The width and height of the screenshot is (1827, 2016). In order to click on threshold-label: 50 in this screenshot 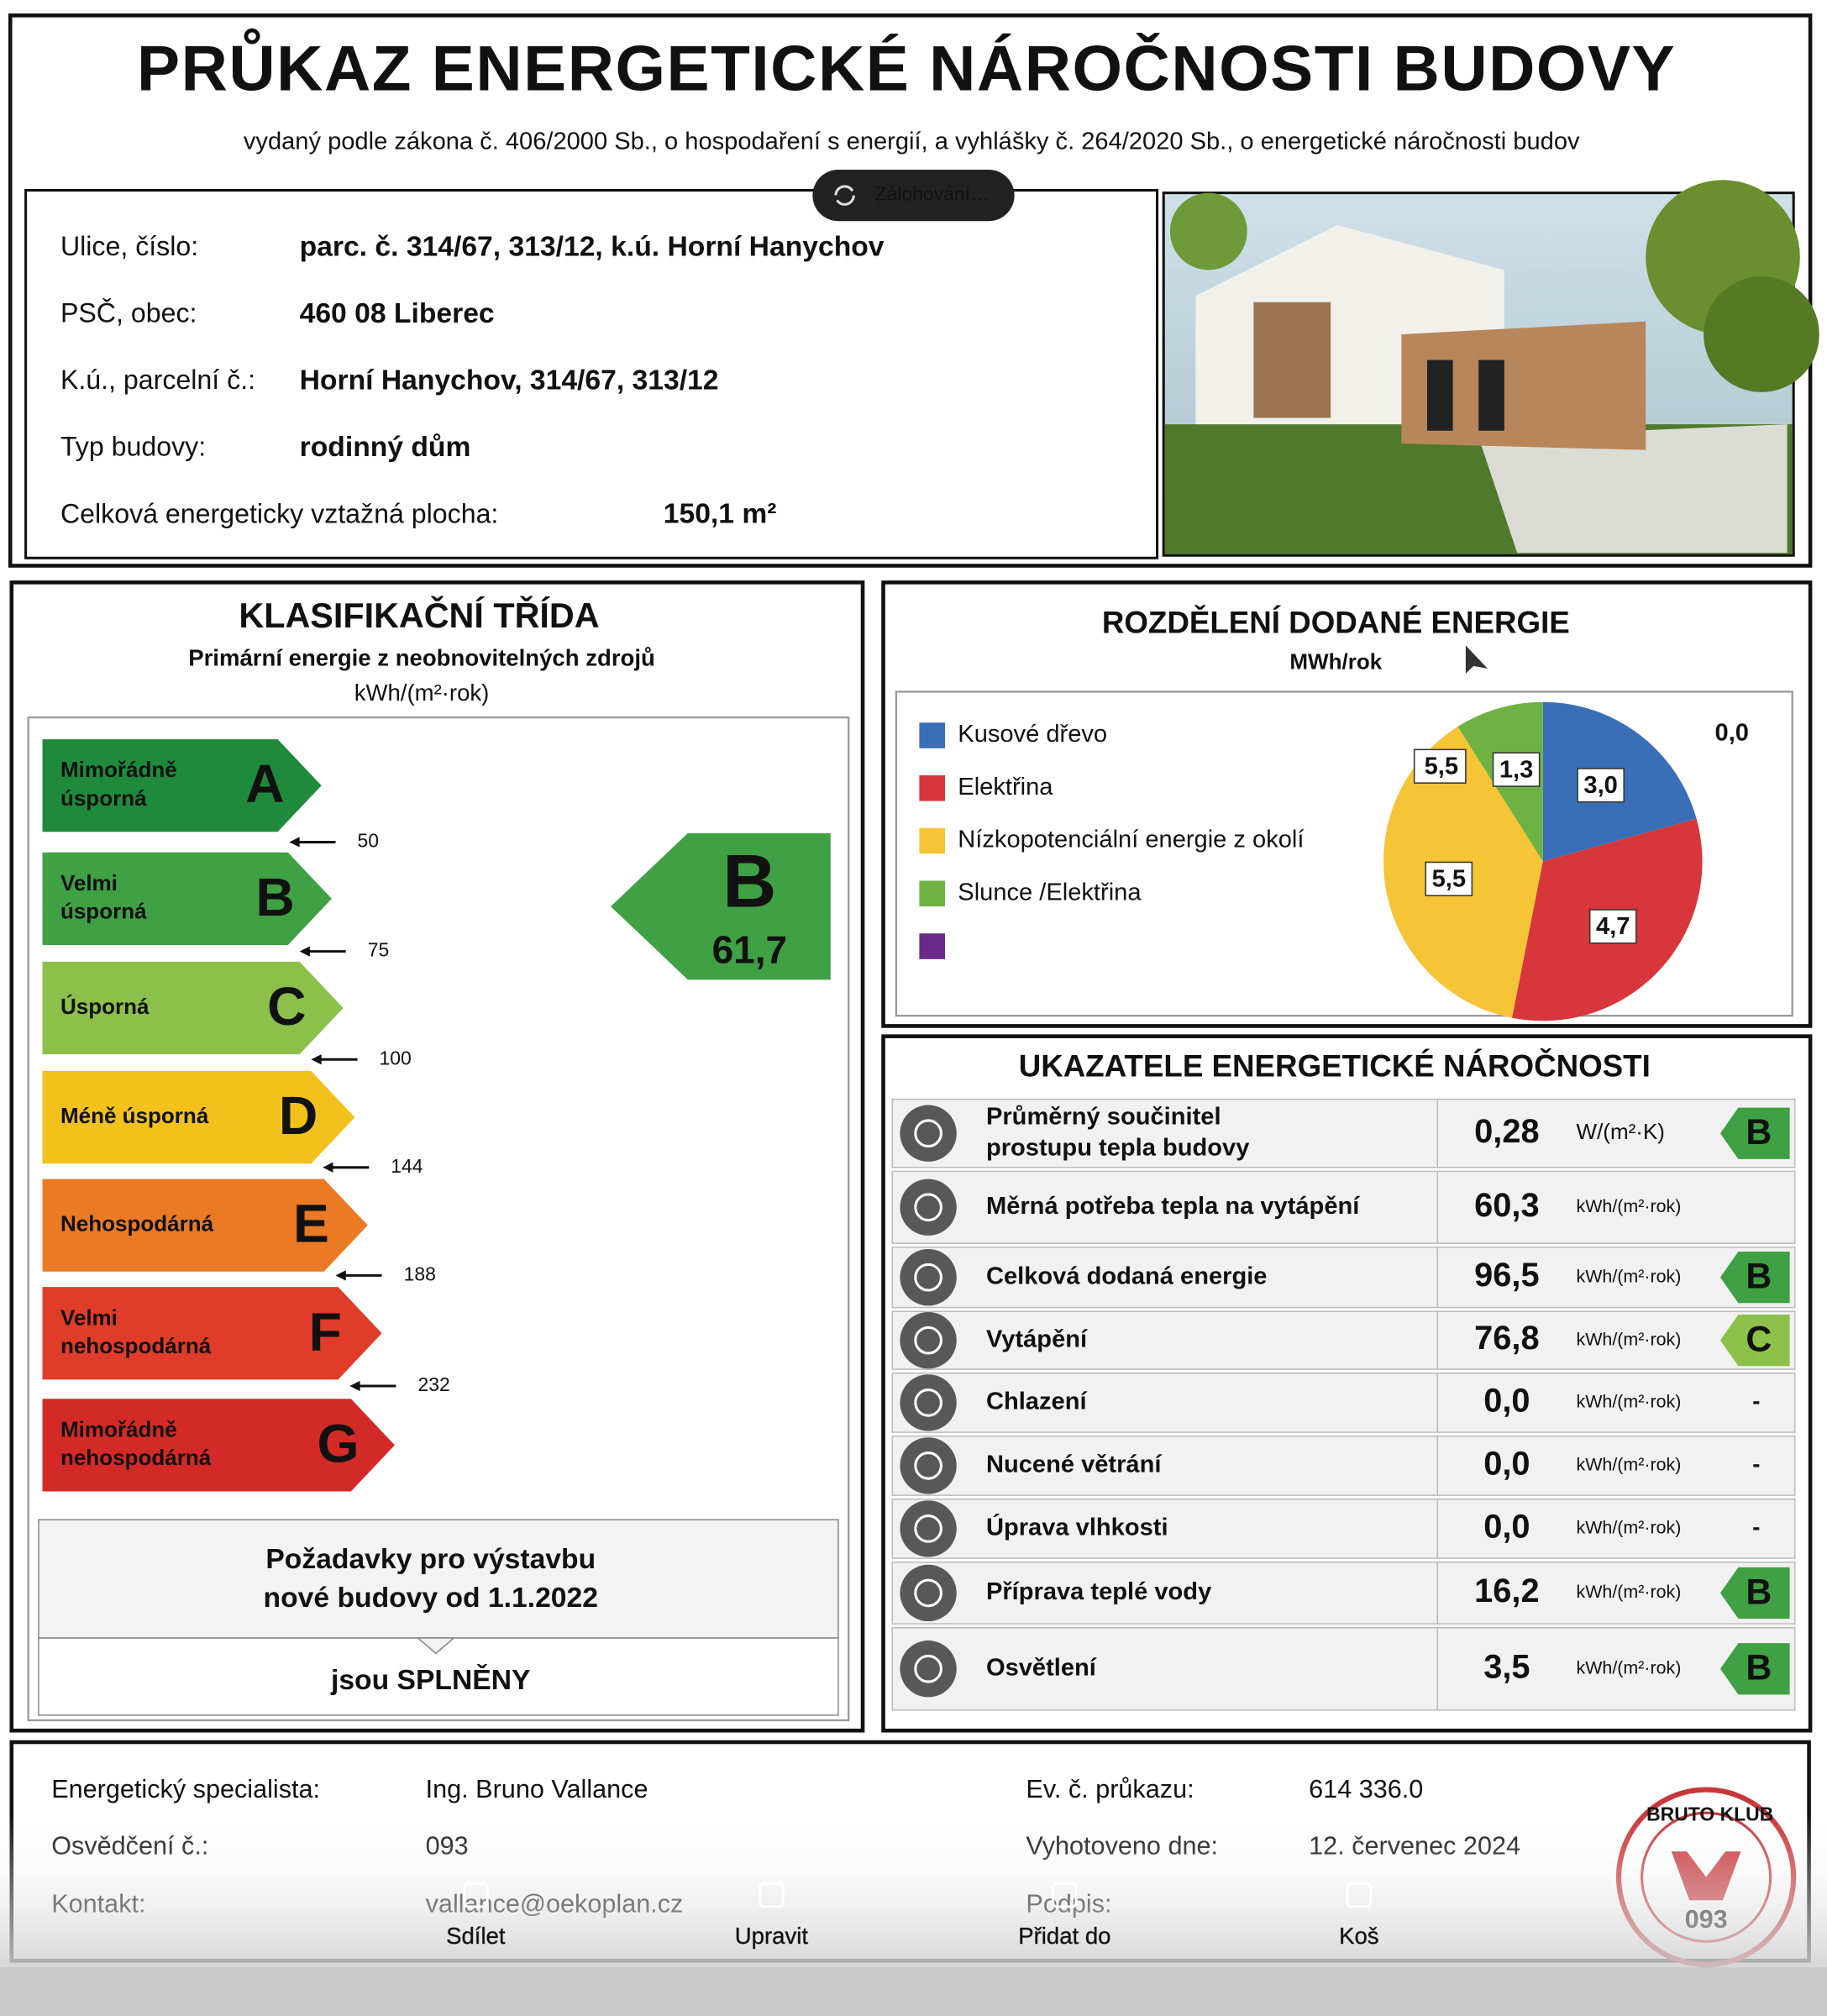, I will do `click(369, 841)`.